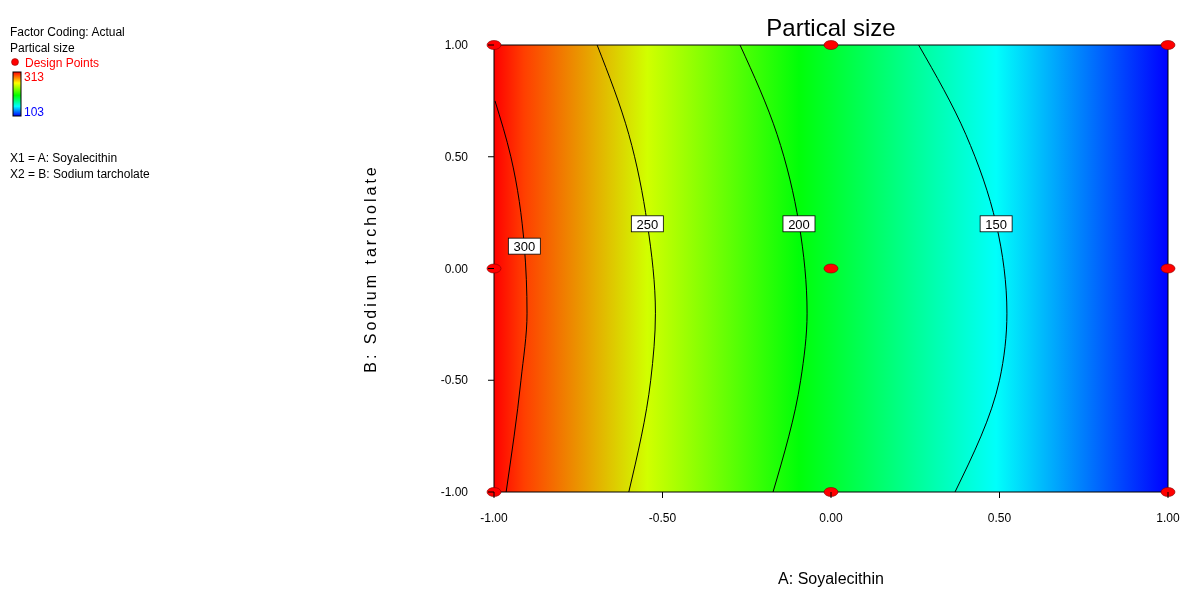  Describe the element at coordinates (662, 518) in the screenshot. I see `x-tick-label: -0.50` at that location.